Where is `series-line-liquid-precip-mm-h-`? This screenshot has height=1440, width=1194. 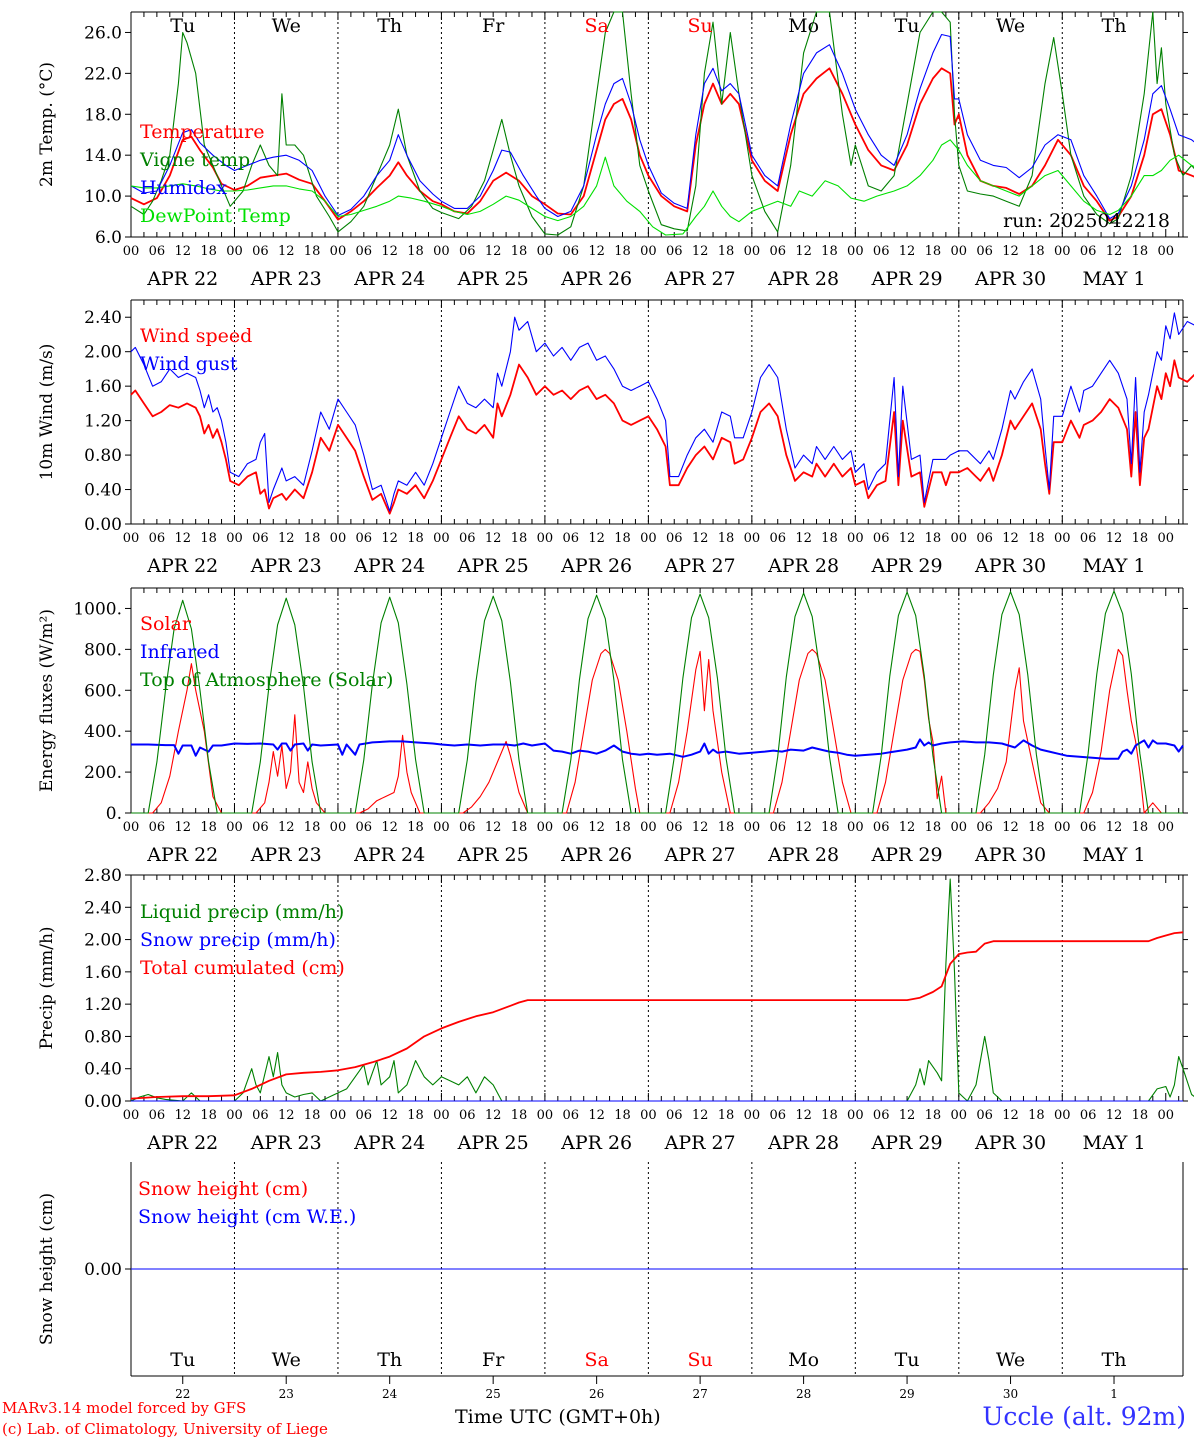
series-line-liquid-precip-mm-h- is located at coordinates (662, 990).